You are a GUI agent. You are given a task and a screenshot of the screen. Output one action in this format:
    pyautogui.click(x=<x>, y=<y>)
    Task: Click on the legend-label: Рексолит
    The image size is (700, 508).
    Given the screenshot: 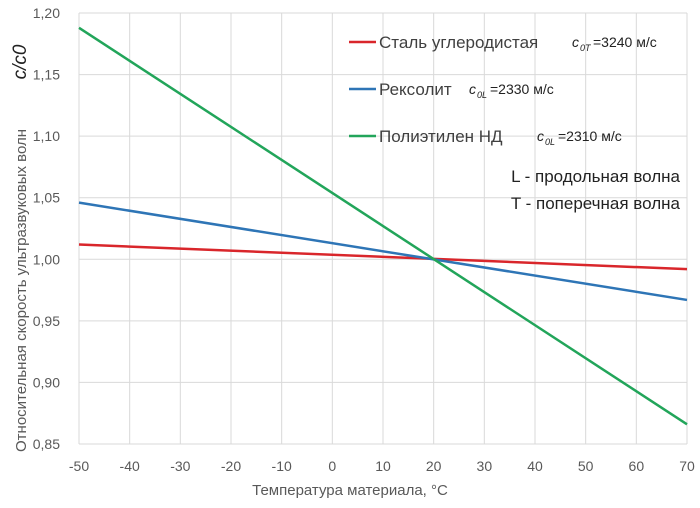 What is the action you would take?
    pyautogui.click(x=415, y=89)
    